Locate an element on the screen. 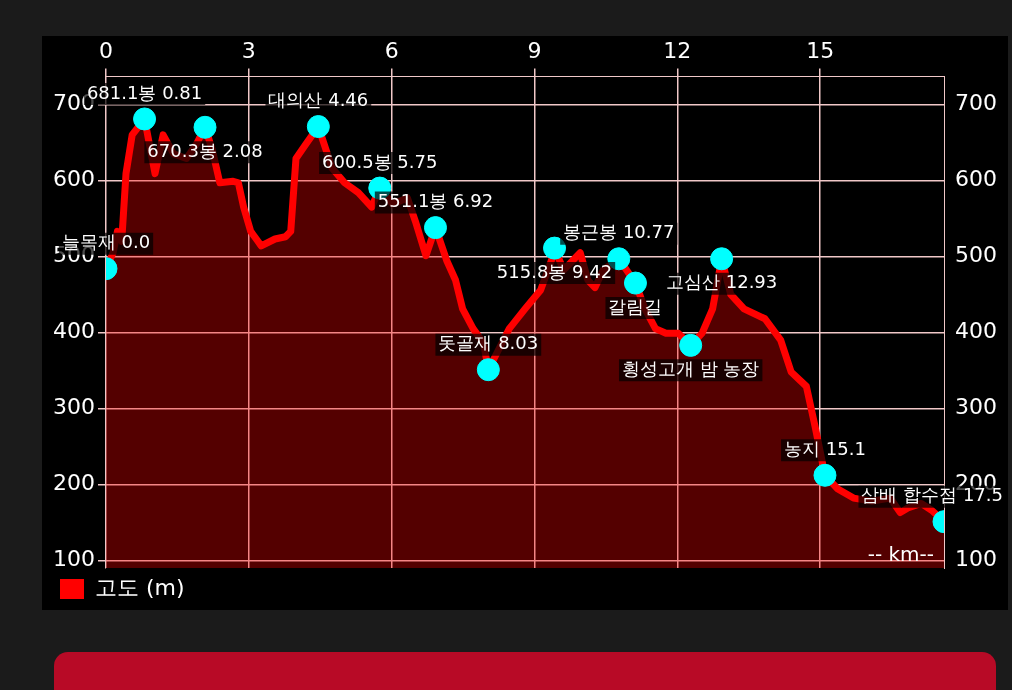 Image resolution: width=1012 pixels, height=690 pixels. y2-tick-label: 400 is located at coordinates (976, 331).